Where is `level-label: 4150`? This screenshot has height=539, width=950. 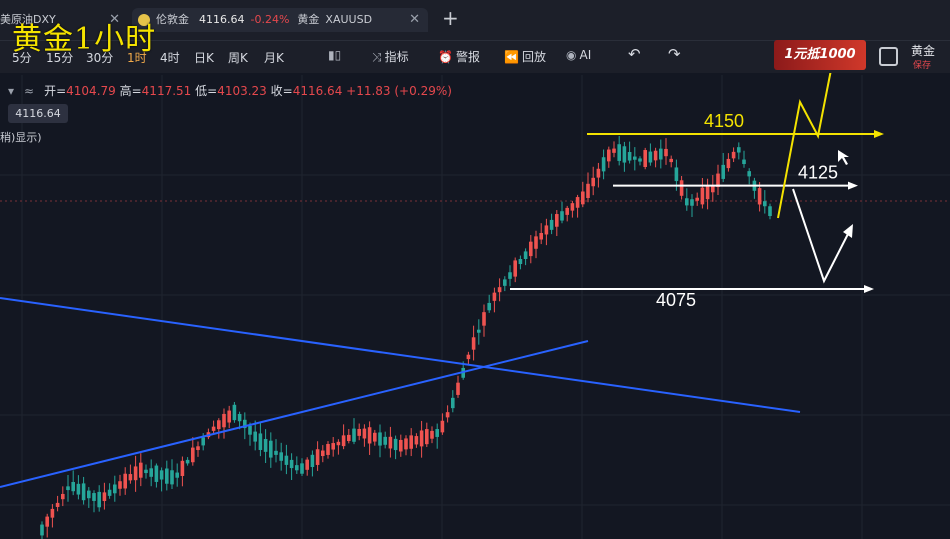
level-label: 4150 is located at coordinates (724, 121).